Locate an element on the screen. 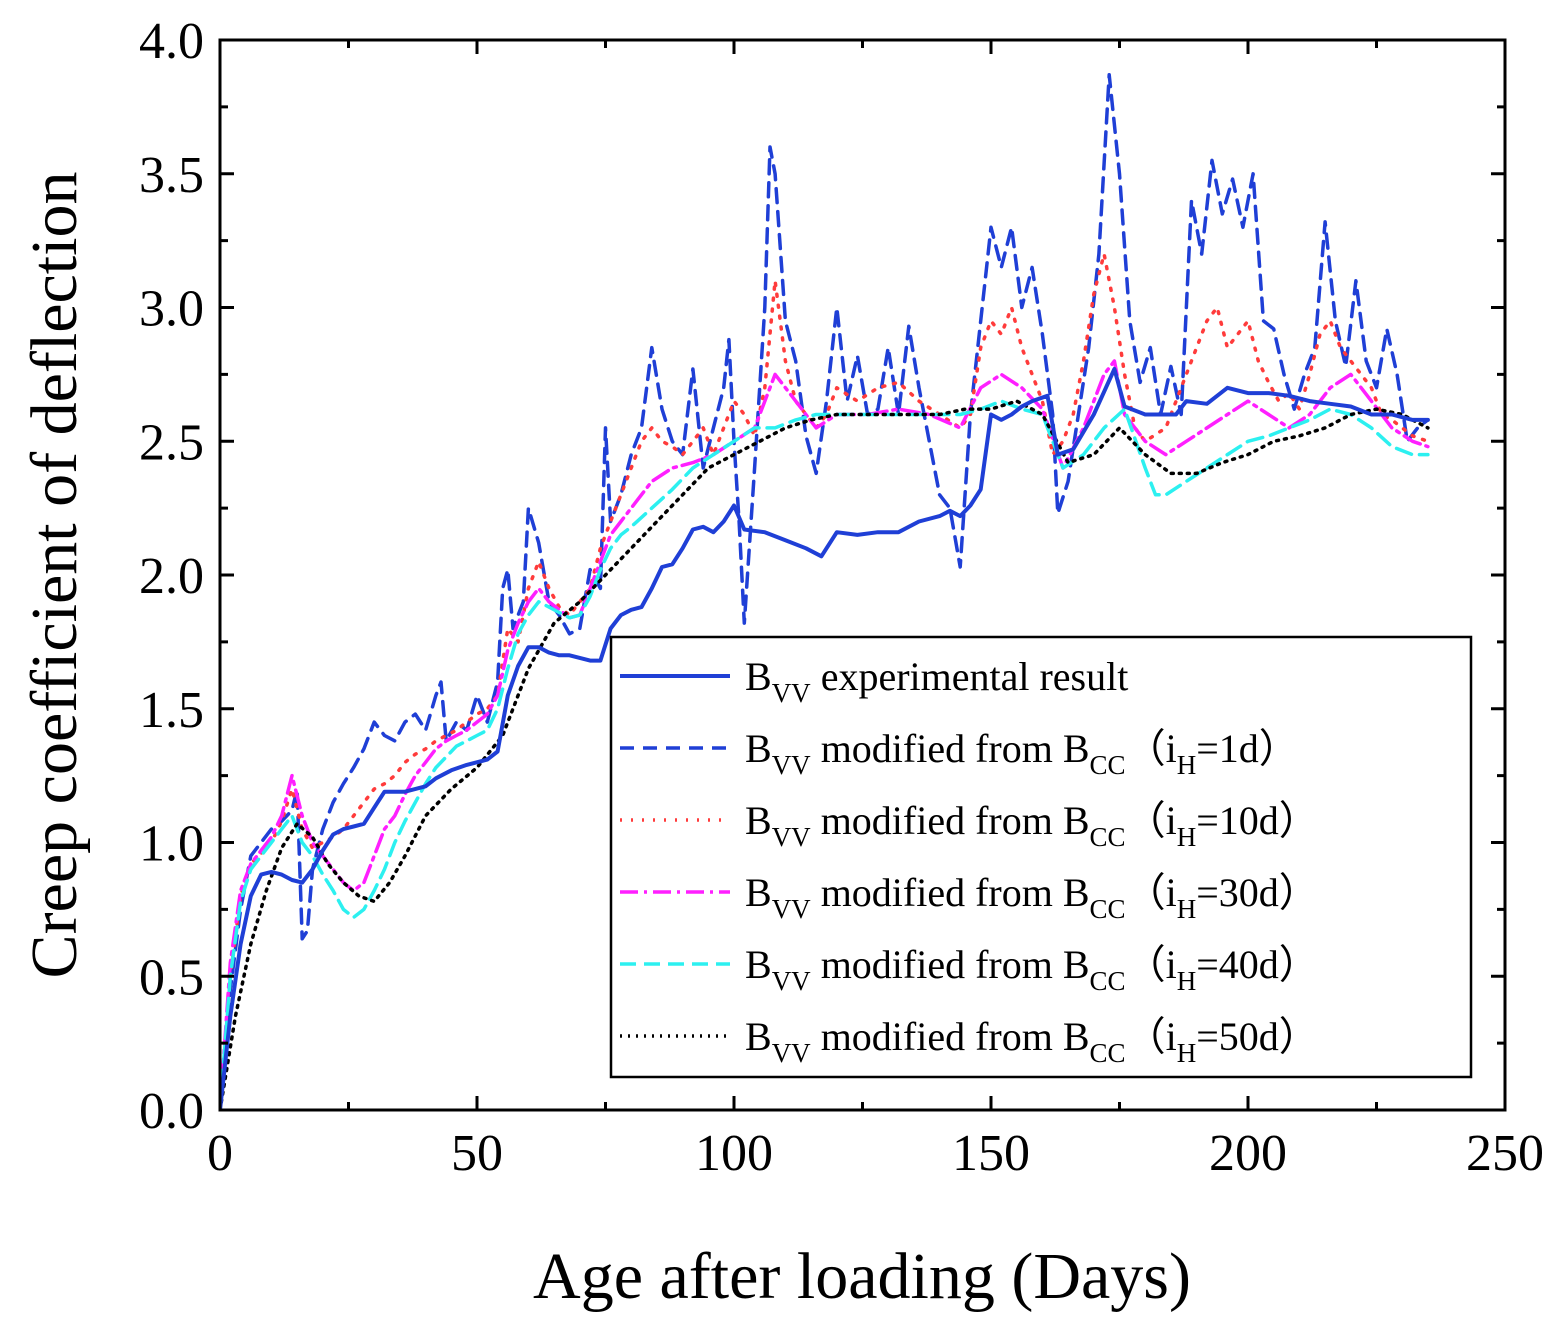 Image resolution: width=1563 pixels, height=1341 pixels. legend-label-3: BVV modified from BCC（iH=30d） is located at coordinates (1032, 897).